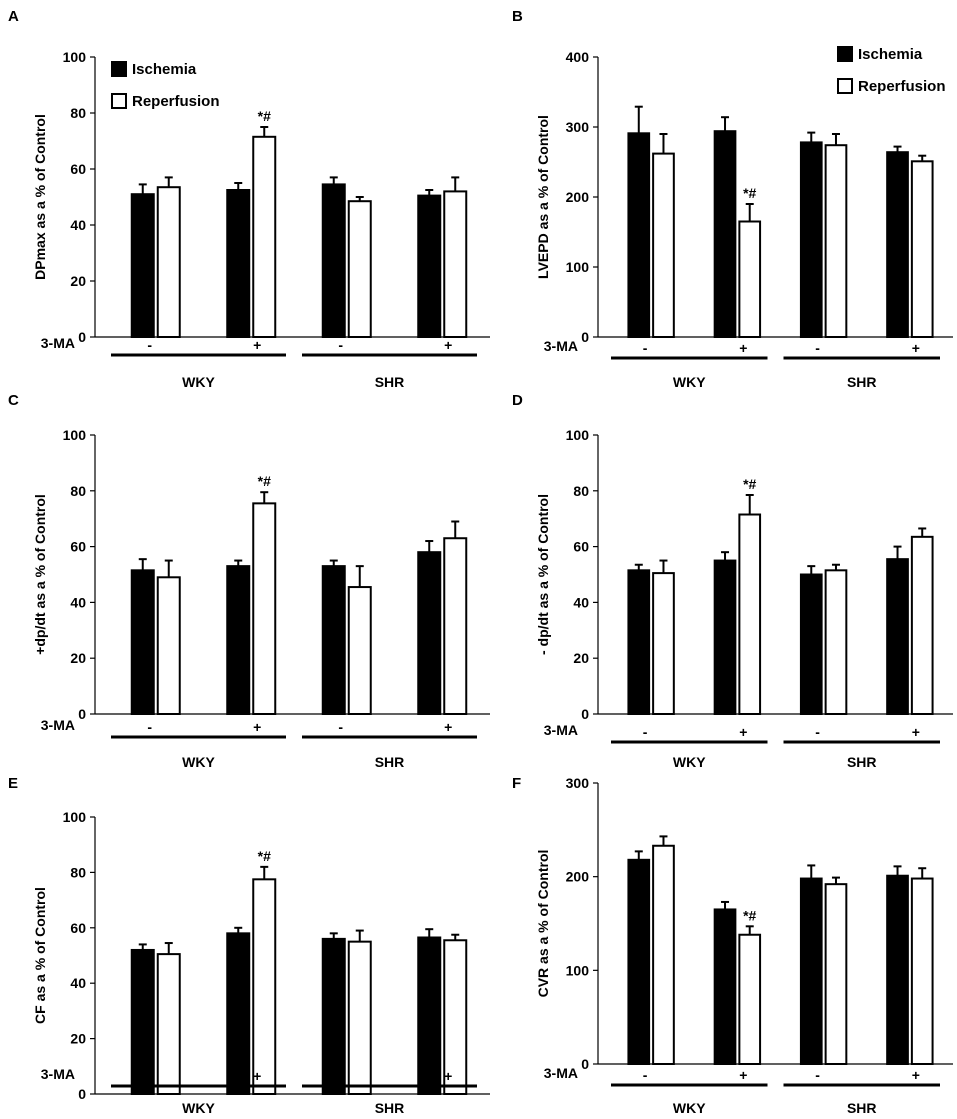 This screenshot has width=957, height=1119. I want to click on y-tick-label: 300, so click(578, 127).